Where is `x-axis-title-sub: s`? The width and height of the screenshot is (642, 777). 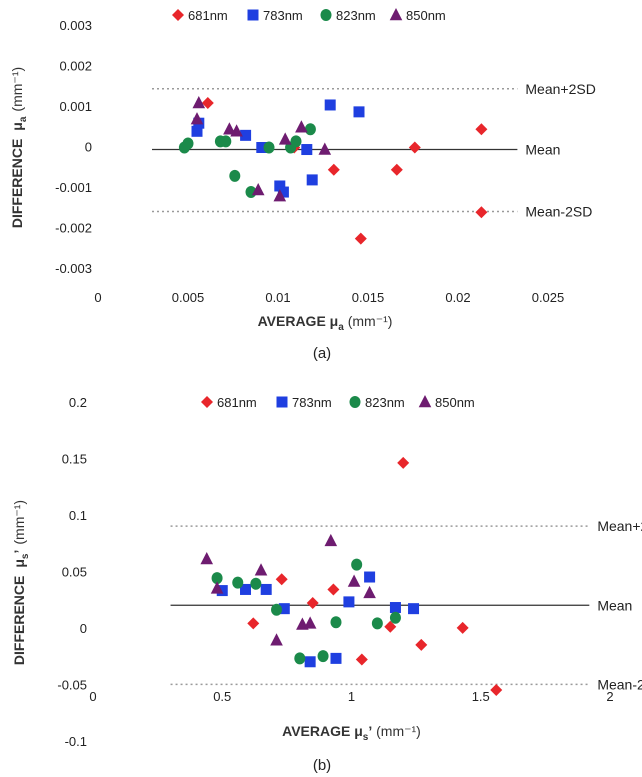
x-axis-title-sub: s is located at coordinates (366, 737).